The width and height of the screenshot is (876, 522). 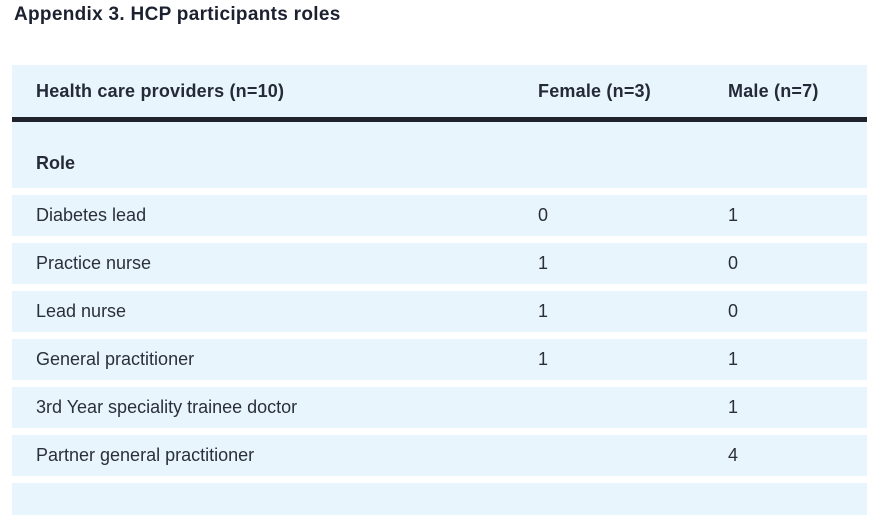 I want to click on column-header-male: Male (n=7), so click(x=773, y=90).